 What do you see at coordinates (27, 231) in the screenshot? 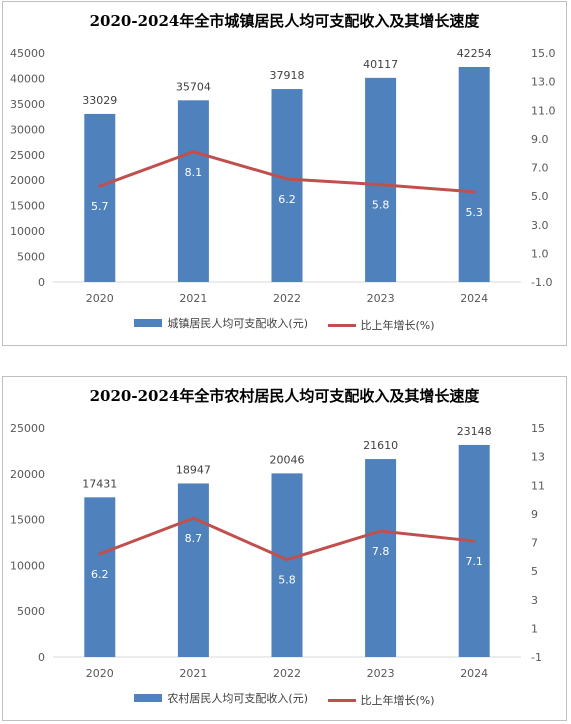
I see `y-tick-label: 10000` at bounding box center [27, 231].